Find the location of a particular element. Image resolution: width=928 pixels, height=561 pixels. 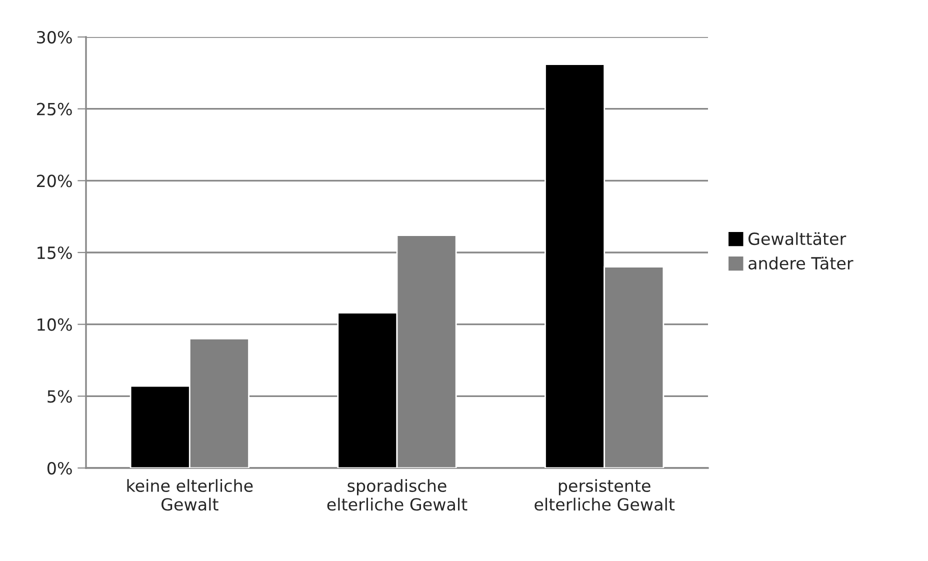

legend-label: Gewalttäter is located at coordinates (797, 239).